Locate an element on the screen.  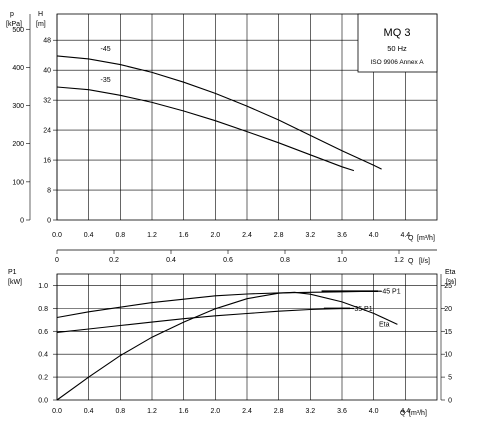
power-x-tick-label: 4.4 is located at coordinates (405, 411).